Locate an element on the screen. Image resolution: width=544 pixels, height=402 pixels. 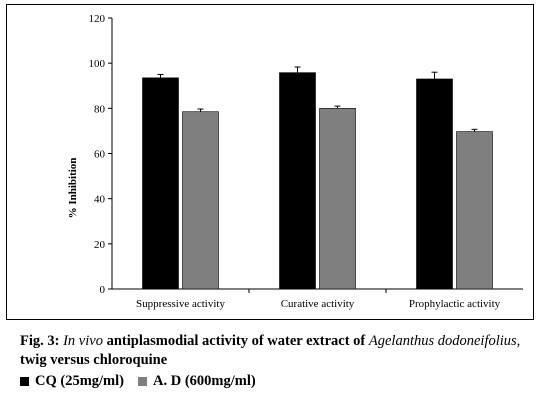
caption-suffix: twig versus chloroquine is located at coordinates (94, 360).